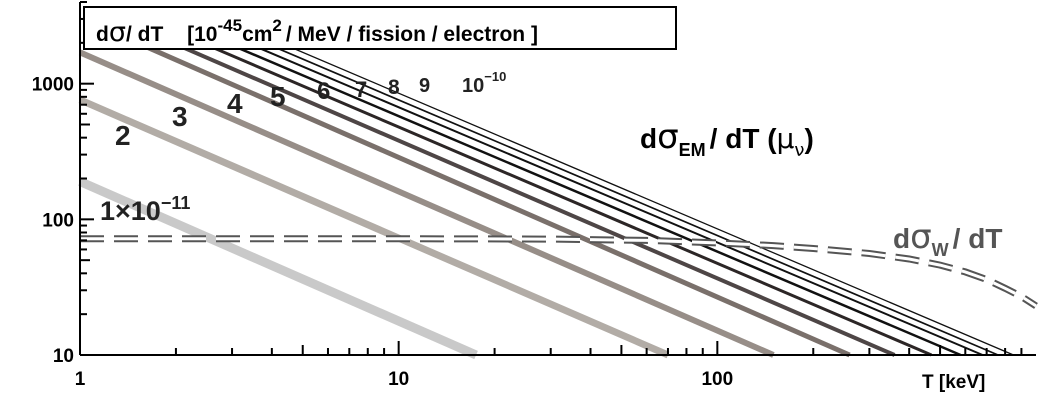  Describe the element at coordinates (278, 96) in the screenshot. I see `curve-label-5: 5` at that location.